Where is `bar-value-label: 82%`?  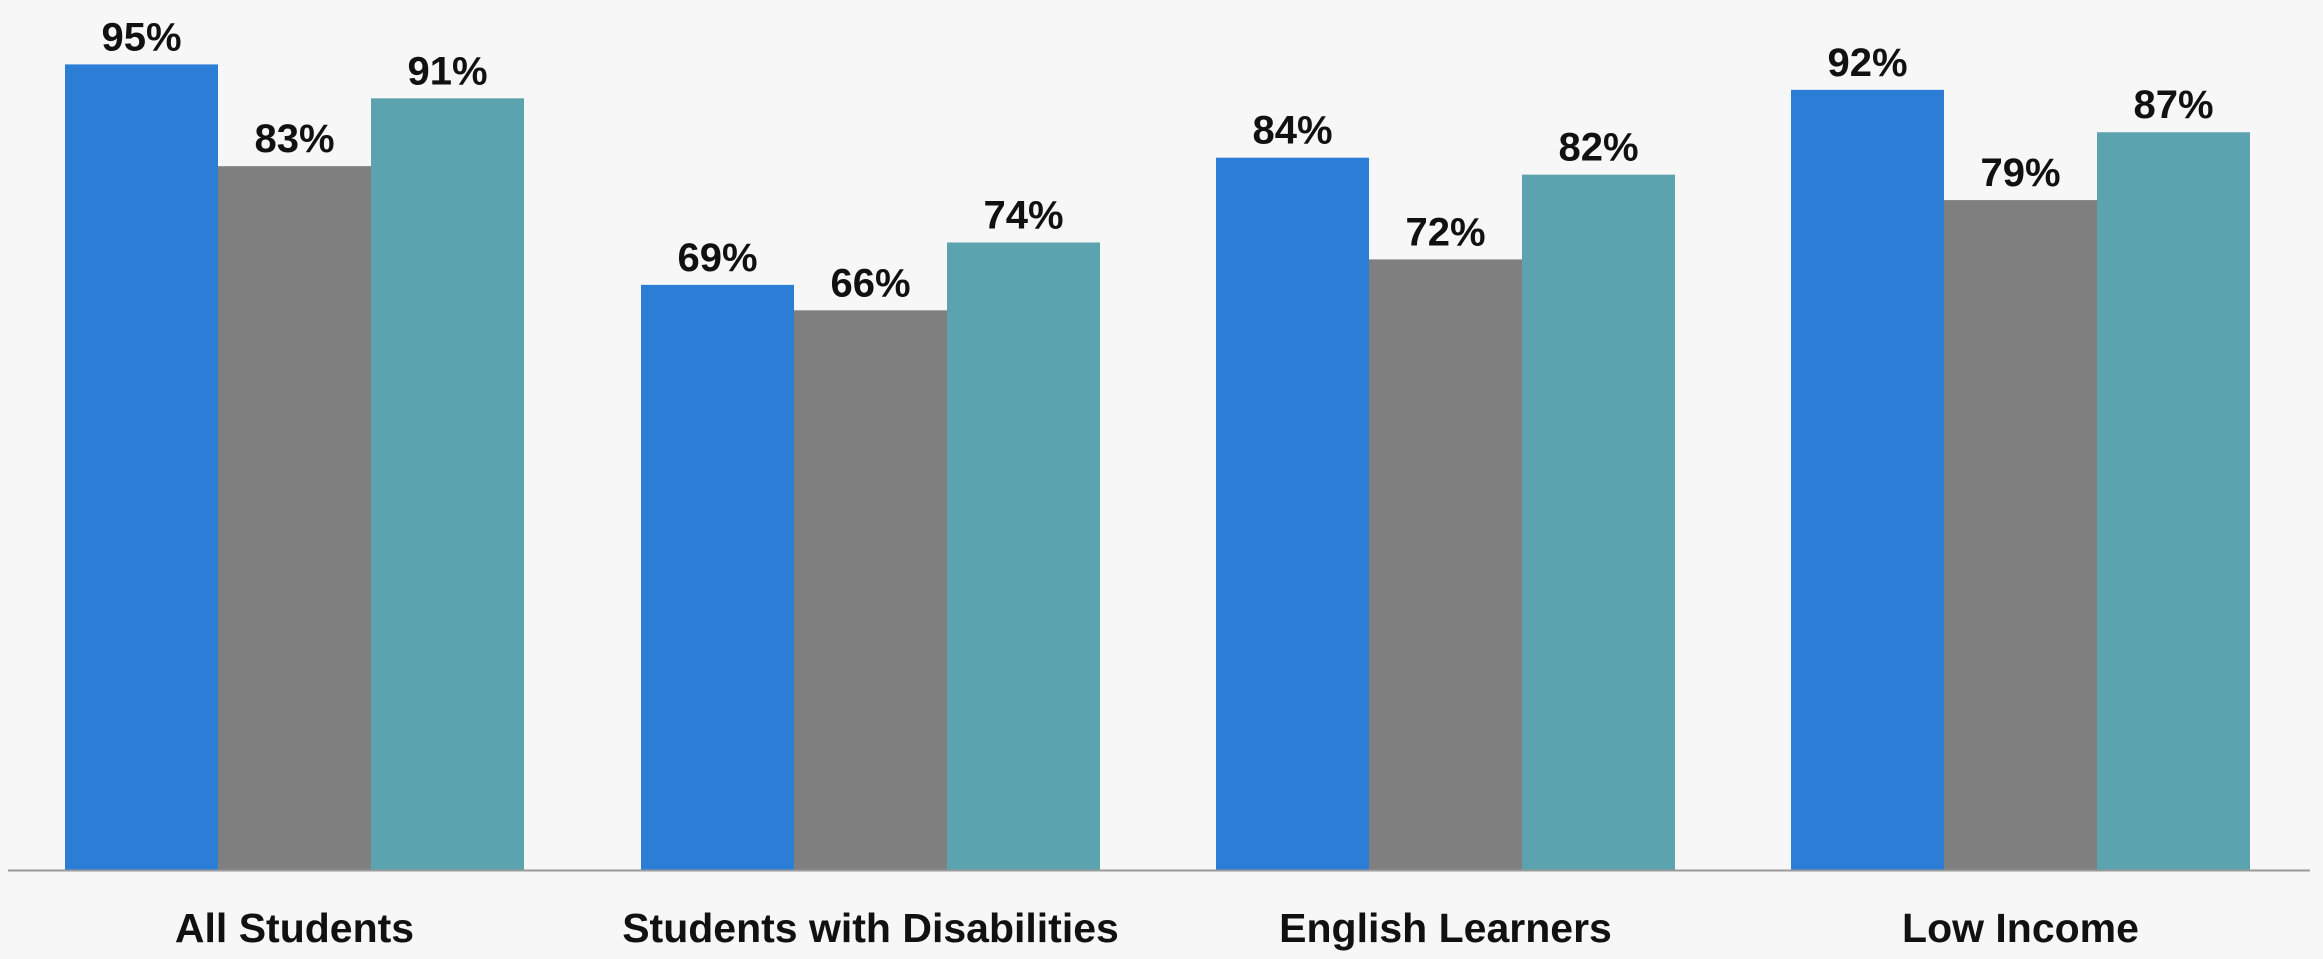
bar-value-label: 82% is located at coordinates (1598, 148).